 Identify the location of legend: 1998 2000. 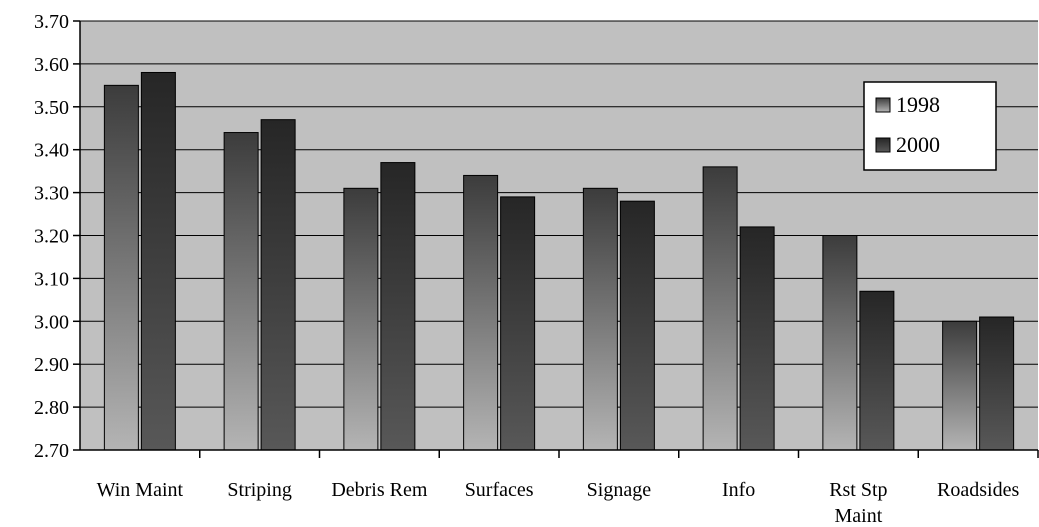
(930, 126).